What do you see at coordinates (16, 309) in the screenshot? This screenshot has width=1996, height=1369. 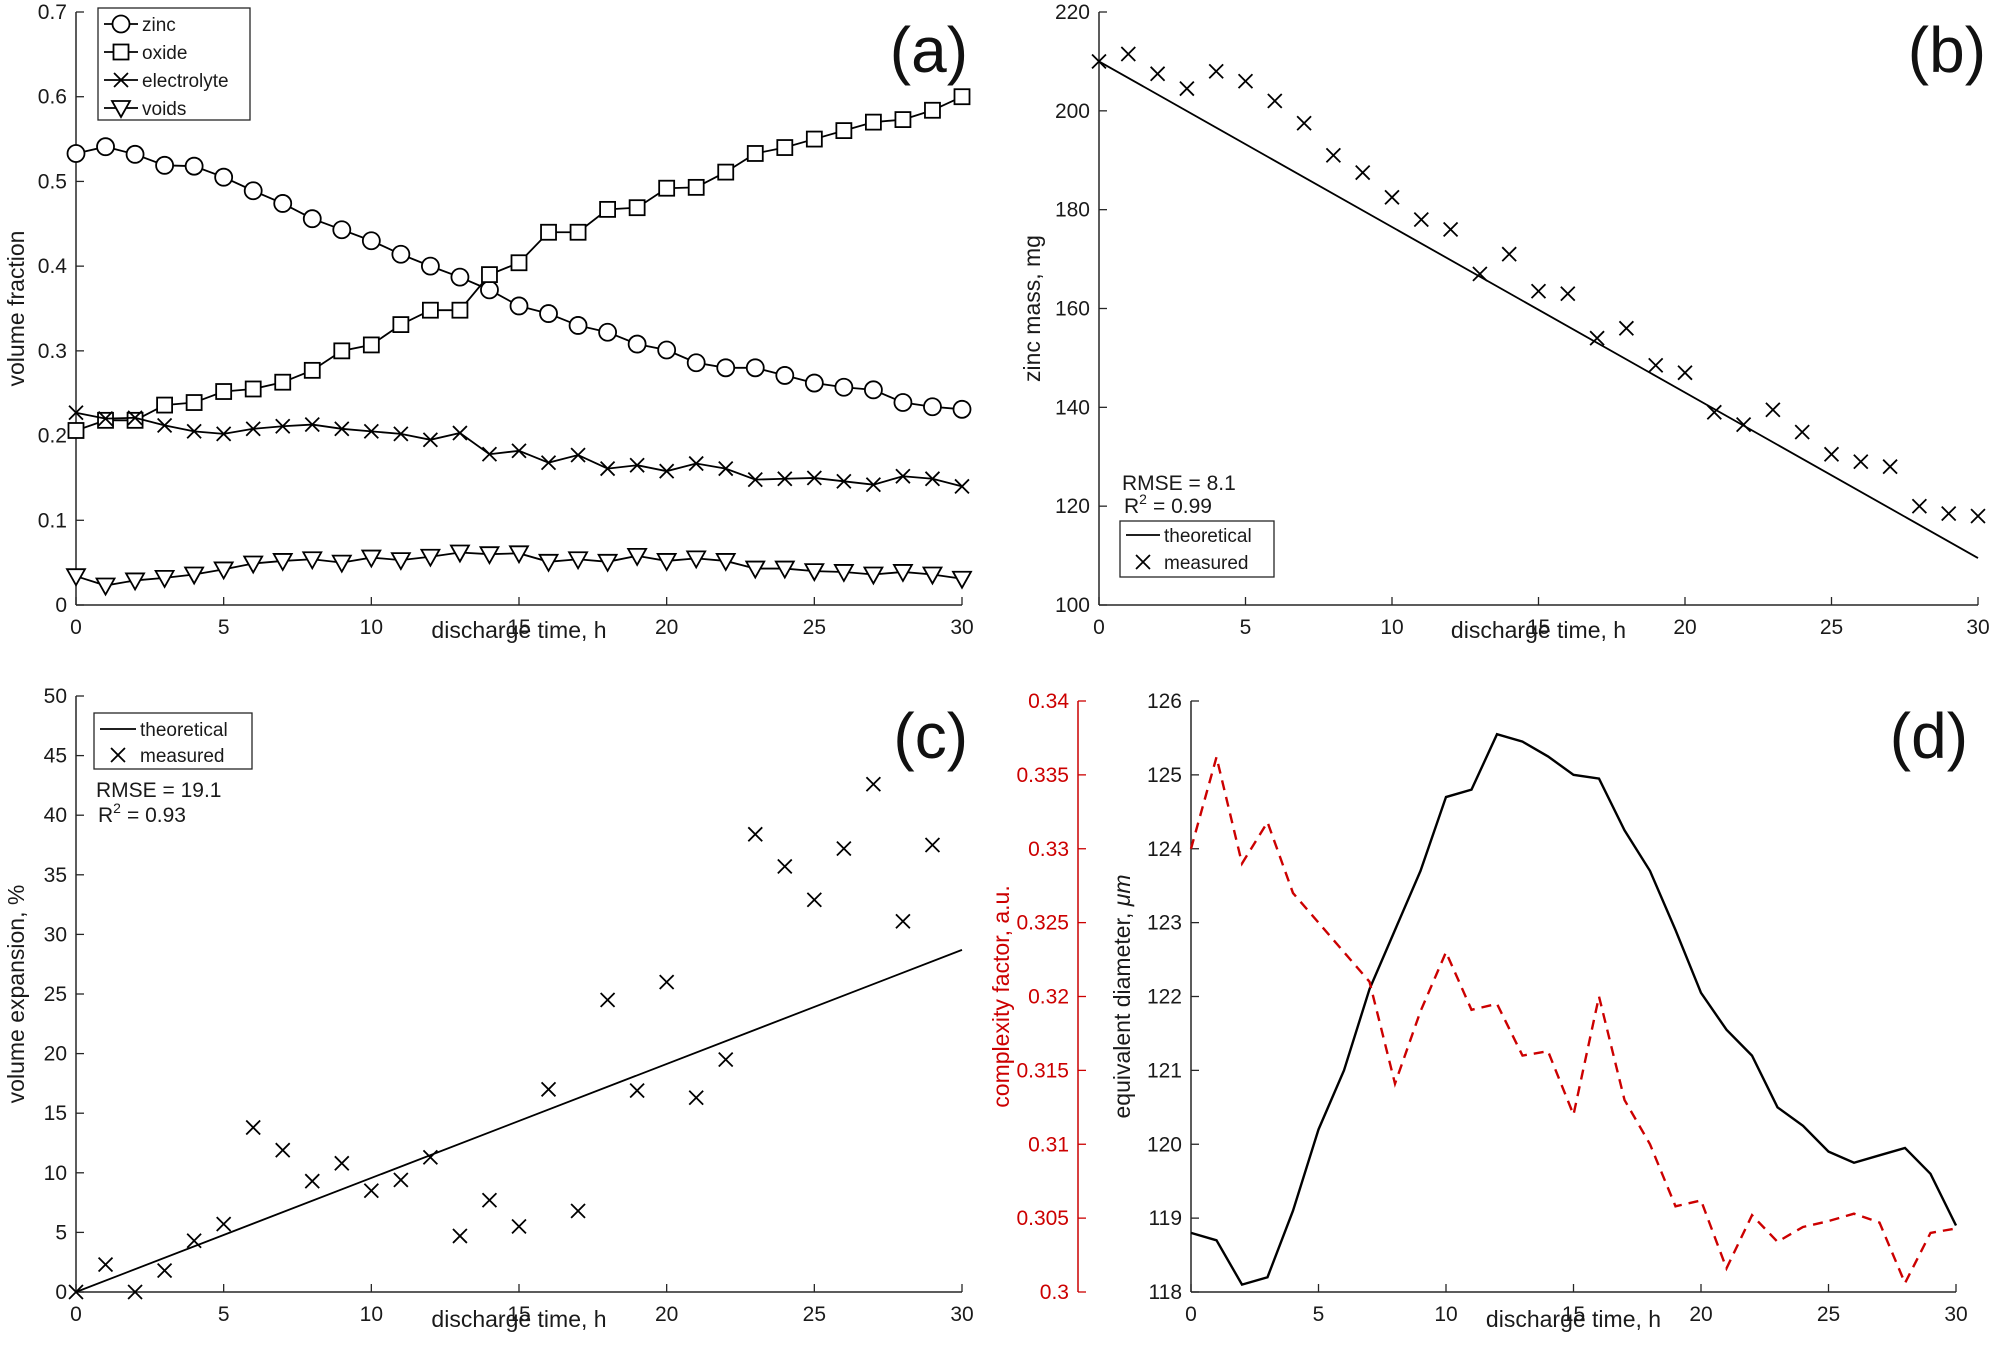 I see `panel-a-ylabel: volume fraction` at bounding box center [16, 309].